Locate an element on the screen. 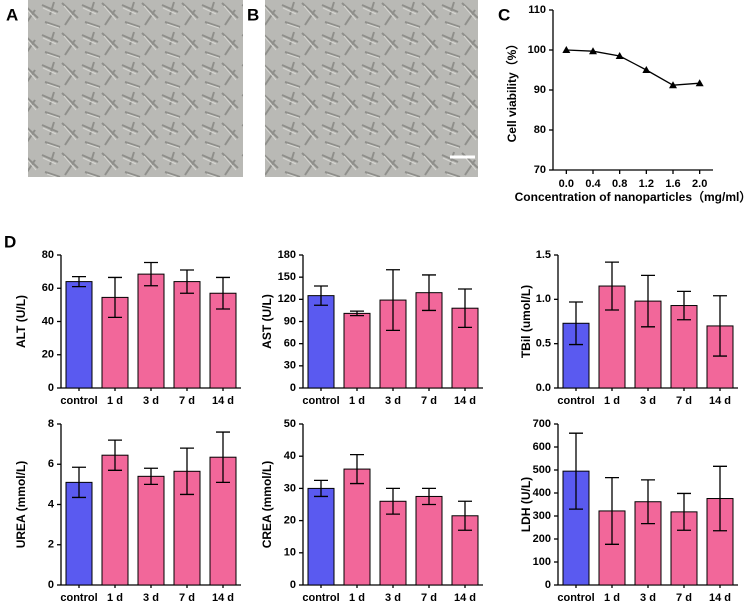 The image size is (753, 609). y-axis-label: LDH (U/L) is located at coordinates (526, 504).